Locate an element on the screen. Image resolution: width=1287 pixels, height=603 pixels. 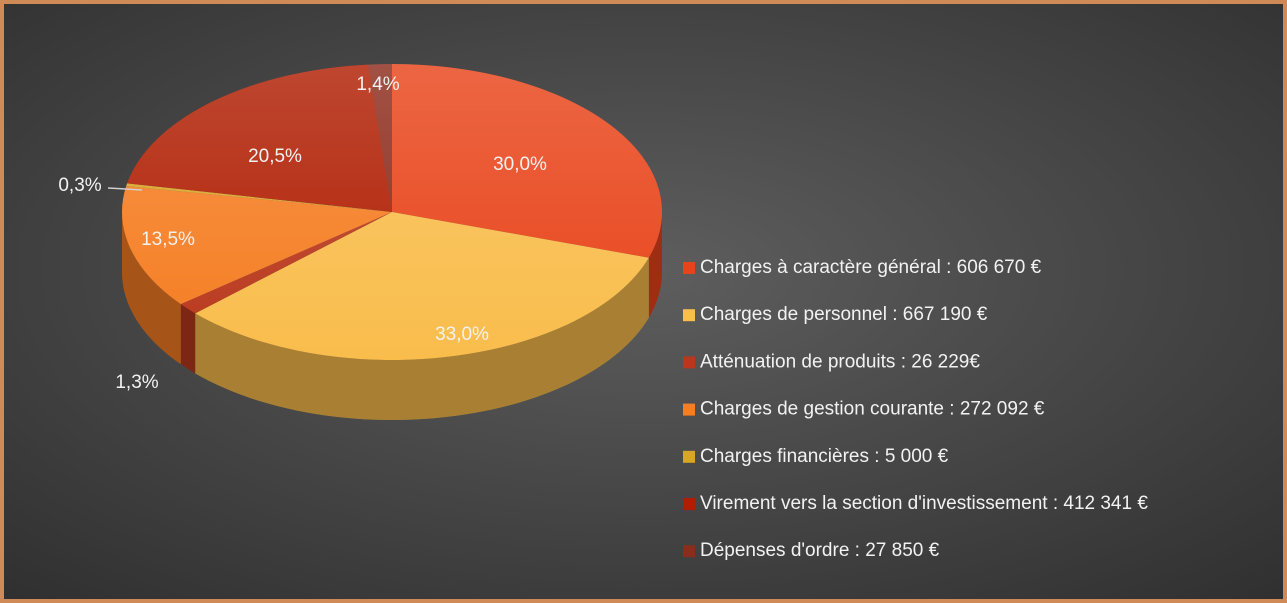
data-label: 1,4% is located at coordinates (377, 84).